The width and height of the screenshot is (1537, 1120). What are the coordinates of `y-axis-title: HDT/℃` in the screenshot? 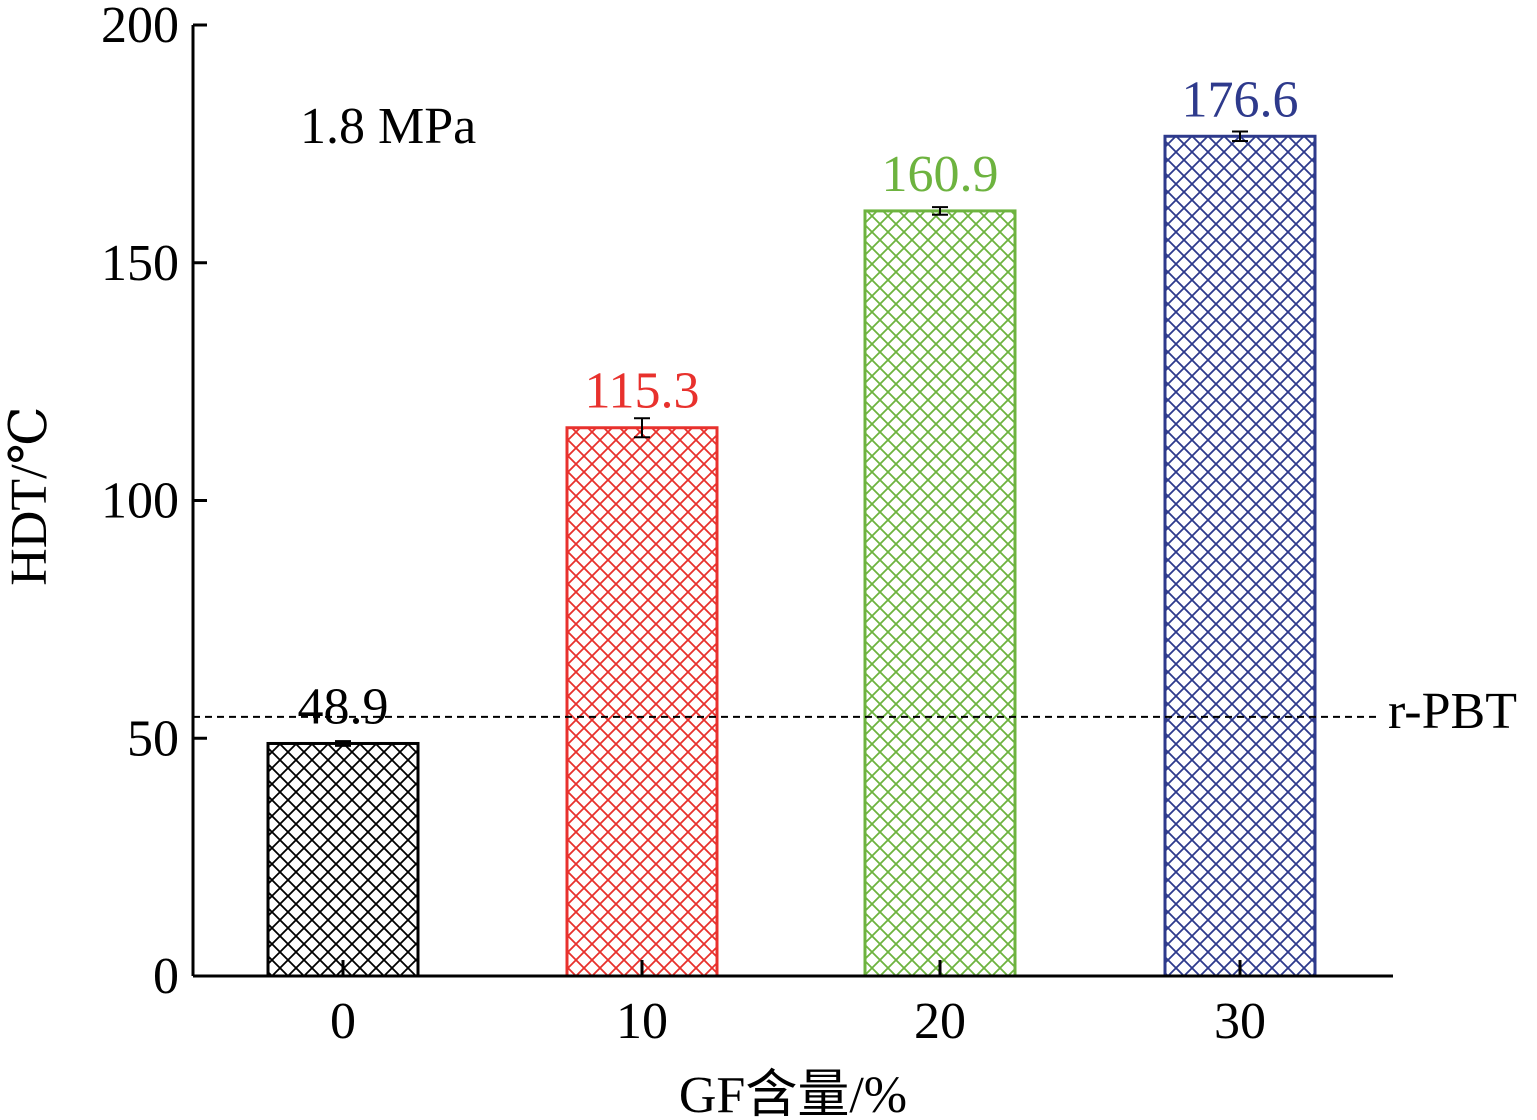 It's located at (29, 496).